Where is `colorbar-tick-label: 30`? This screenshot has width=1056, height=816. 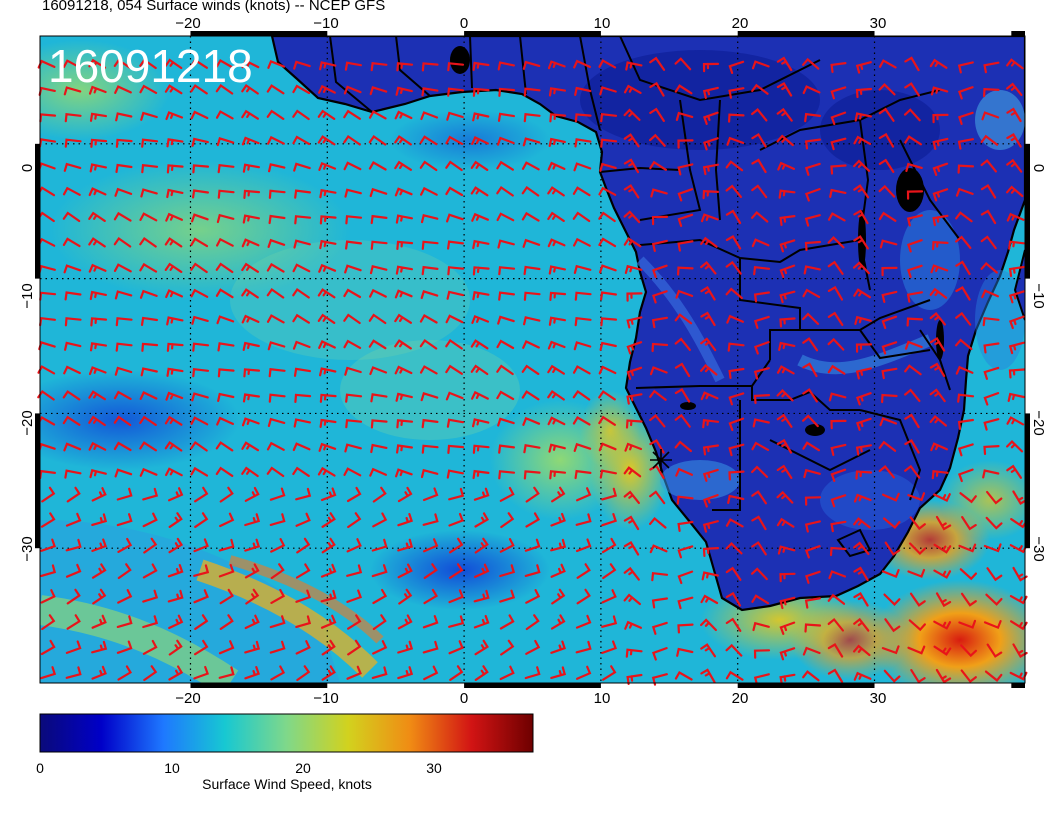 colorbar-tick-label: 30 is located at coordinates (434, 768).